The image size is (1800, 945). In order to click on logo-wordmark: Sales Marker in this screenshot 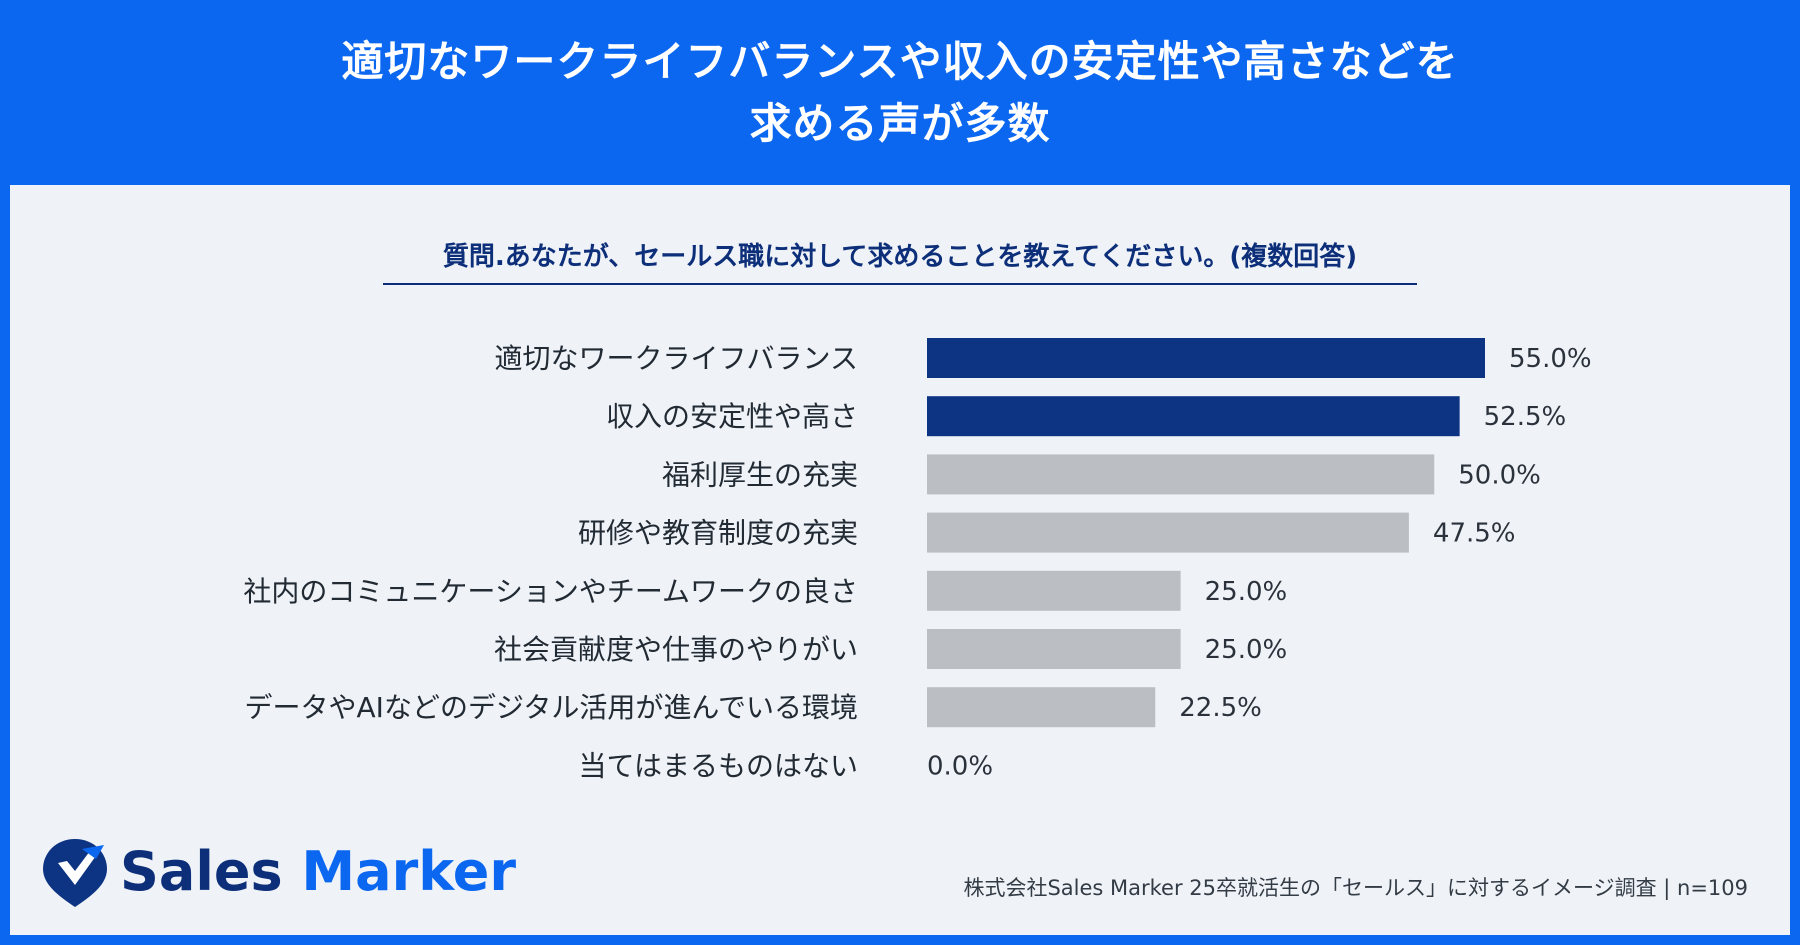, I will do `click(318, 872)`.